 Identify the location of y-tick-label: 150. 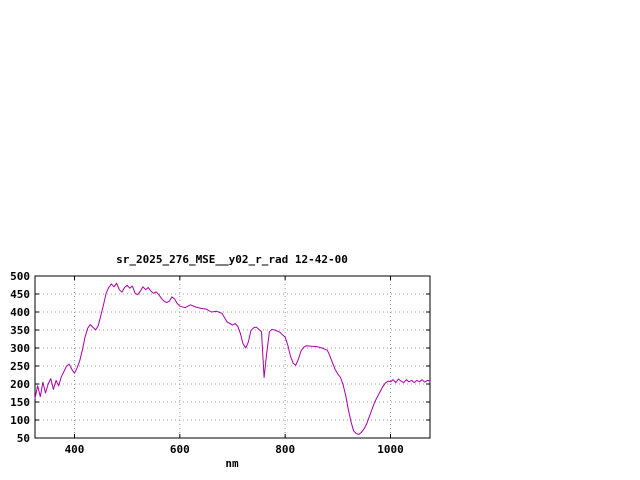
(20, 402).